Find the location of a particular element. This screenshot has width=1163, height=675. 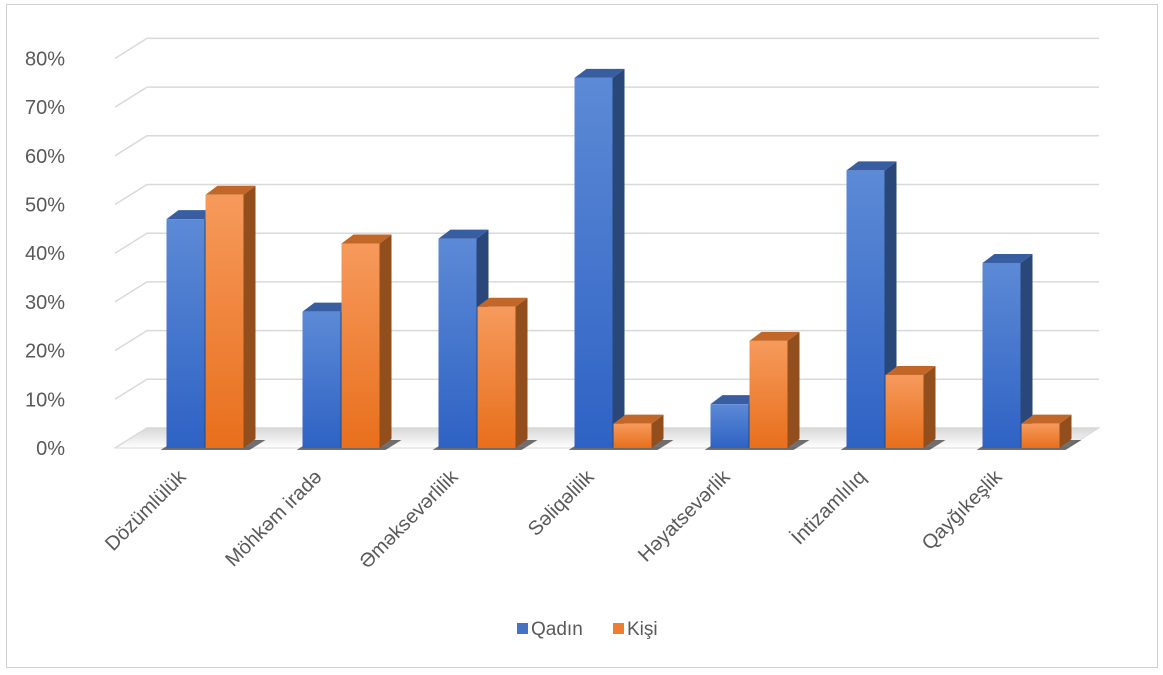

y-tick-label: 30% is located at coordinates (45, 303).